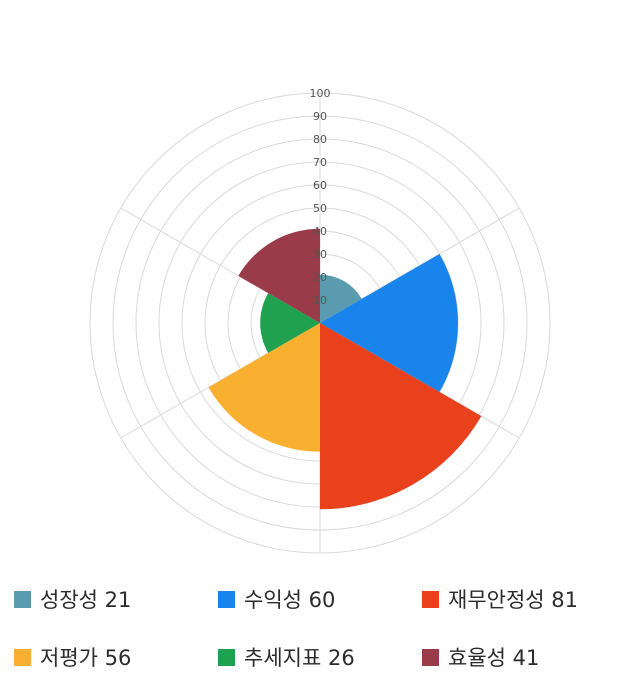 The image size is (640, 700). What do you see at coordinates (320, 185) in the screenshot?
I see `radial-tick-label-60: 60` at bounding box center [320, 185].